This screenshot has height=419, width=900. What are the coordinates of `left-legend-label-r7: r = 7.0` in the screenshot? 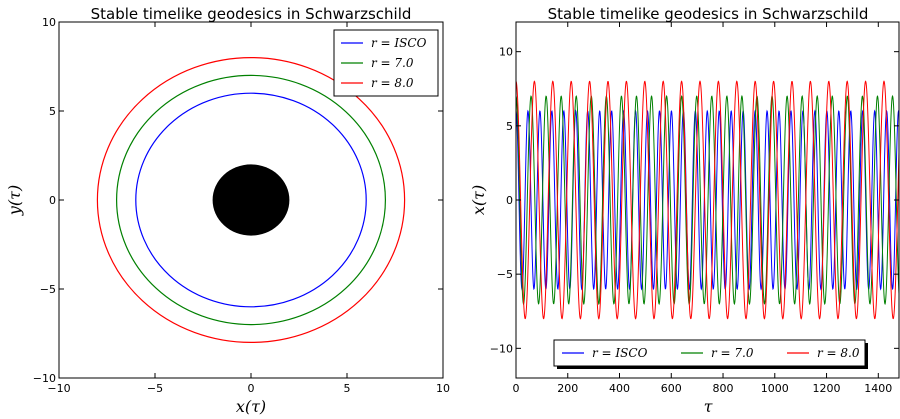 It's located at (392, 63).